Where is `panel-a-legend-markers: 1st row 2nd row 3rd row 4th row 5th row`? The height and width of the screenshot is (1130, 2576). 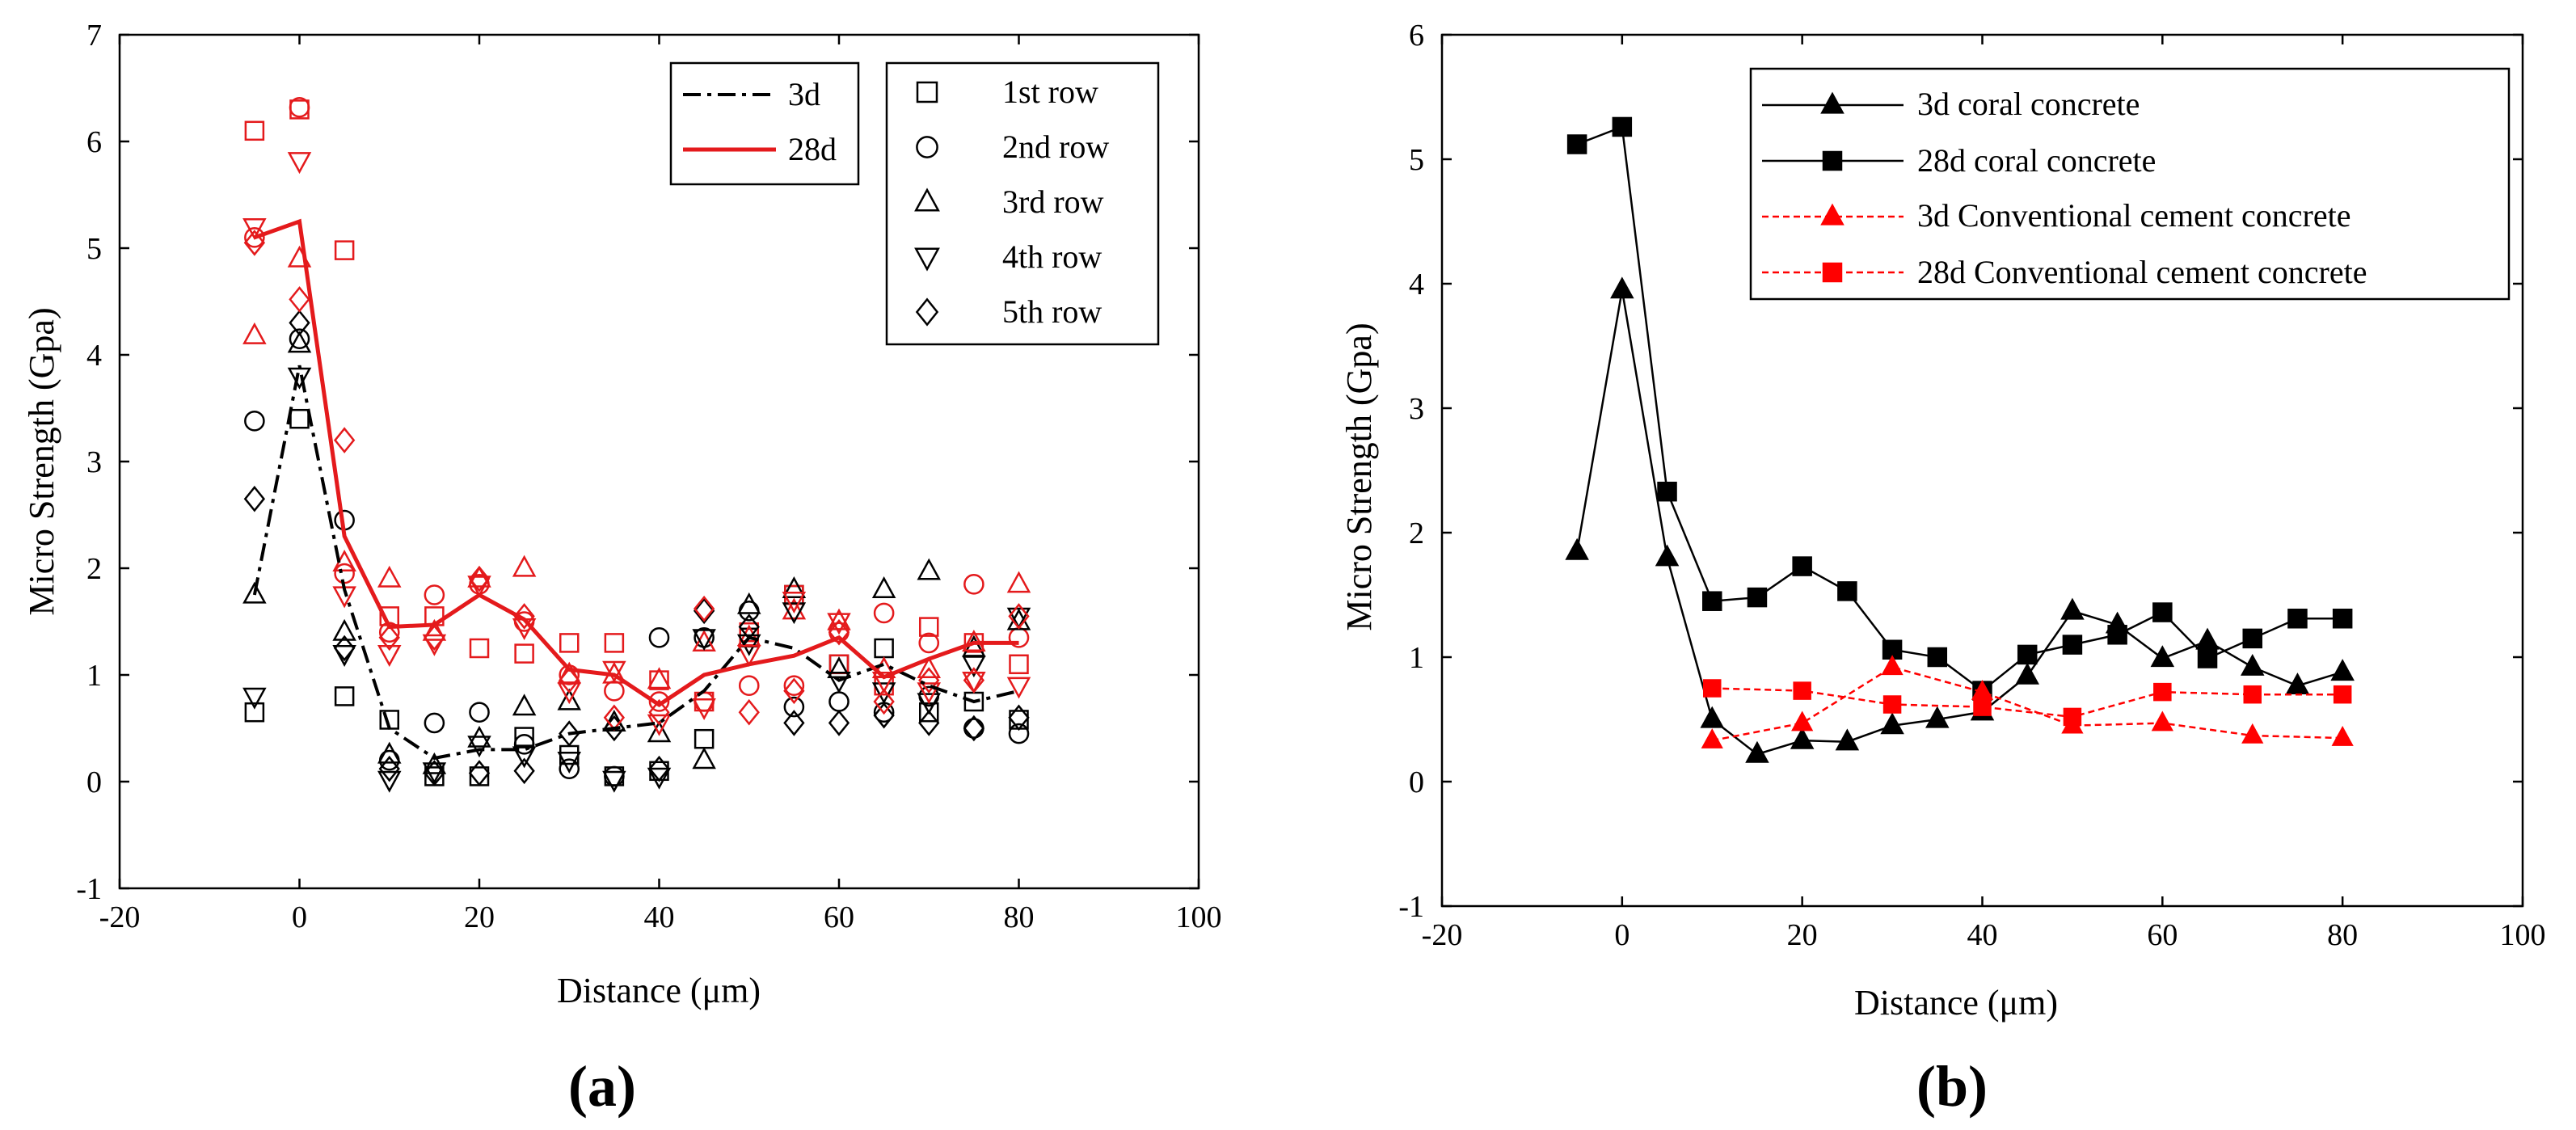
panel-a-legend-markers: 1st row 2nd row 3rd row 4th row 5th row is located at coordinates (1023, 204).